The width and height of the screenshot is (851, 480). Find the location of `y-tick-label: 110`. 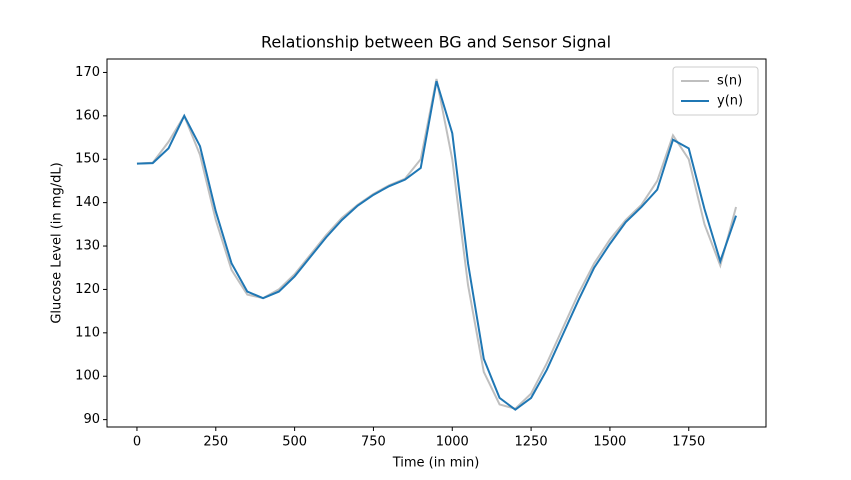

y-tick-label: 110 is located at coordinates (87, 332).